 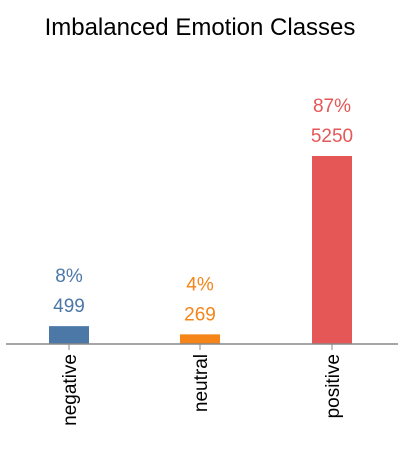 I want to click on x-ticks-layer: negative neutral positive, so click(x=202, y=385).